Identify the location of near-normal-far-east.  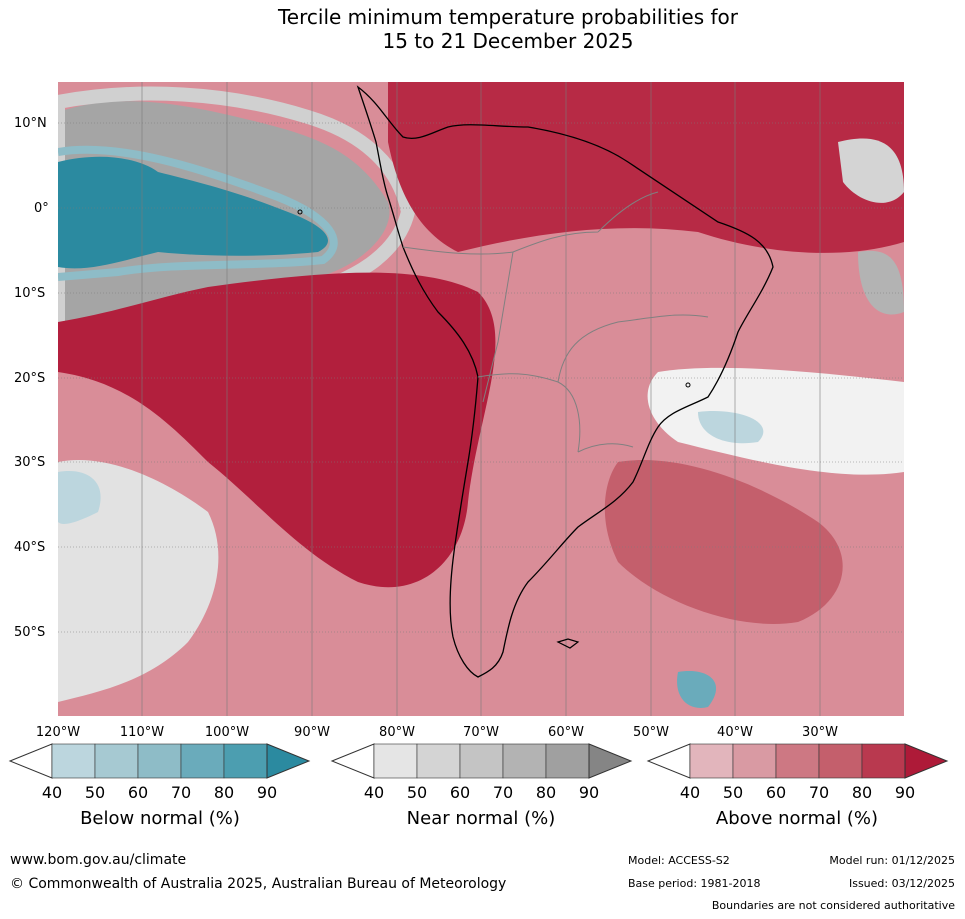
(871, 170).